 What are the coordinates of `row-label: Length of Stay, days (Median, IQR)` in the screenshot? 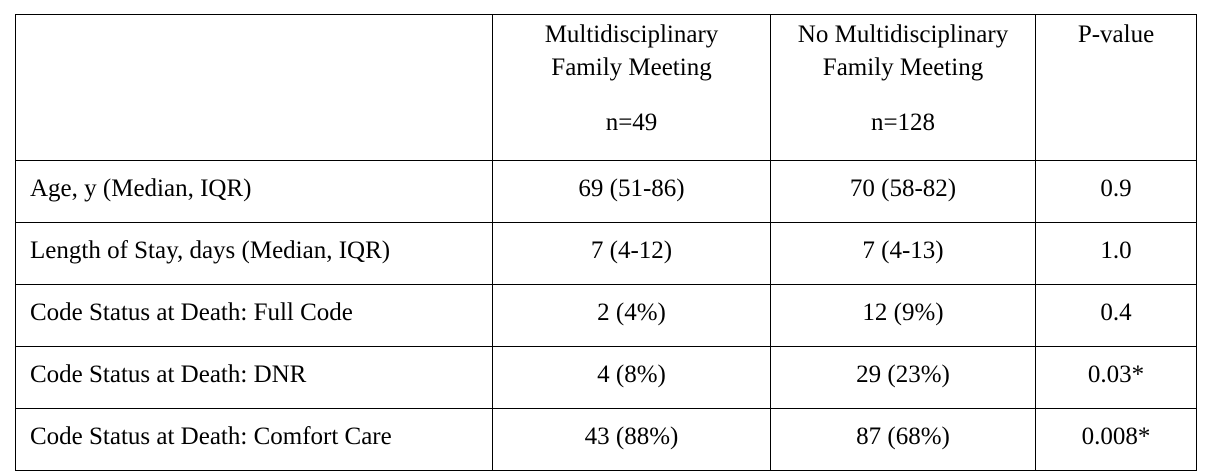 It's located at (254, 253).